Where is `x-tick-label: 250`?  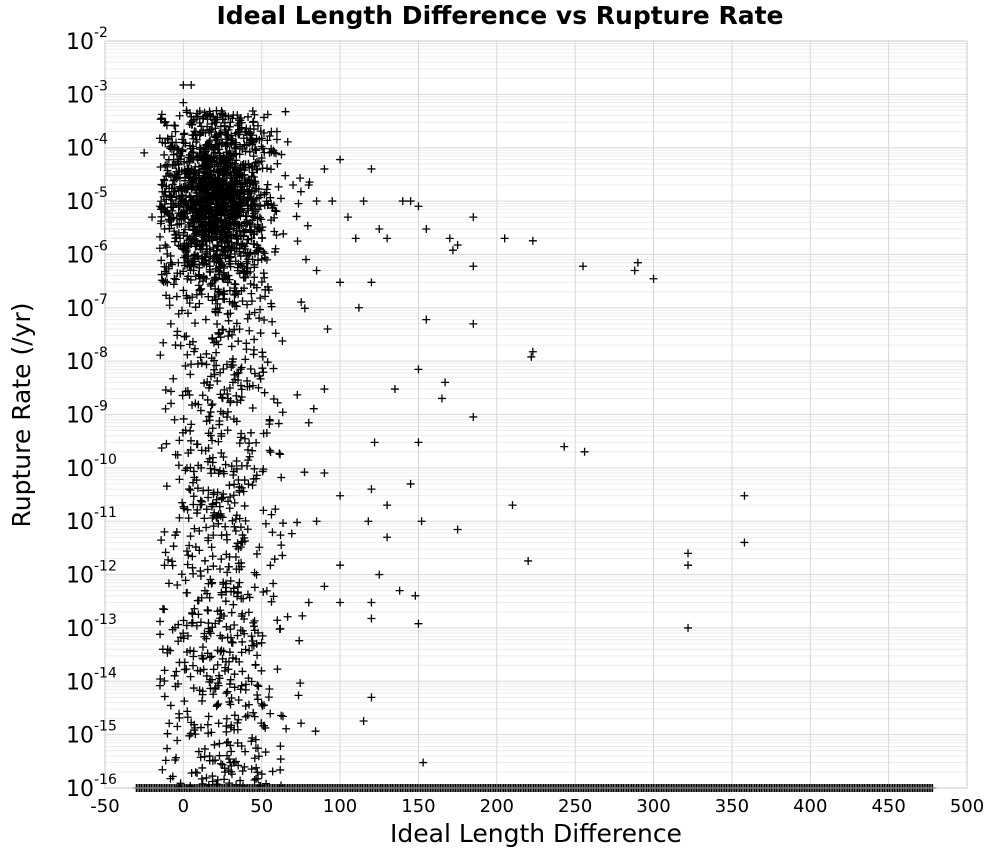
x-tick-label: 250 is located at coordinates (575, 806).